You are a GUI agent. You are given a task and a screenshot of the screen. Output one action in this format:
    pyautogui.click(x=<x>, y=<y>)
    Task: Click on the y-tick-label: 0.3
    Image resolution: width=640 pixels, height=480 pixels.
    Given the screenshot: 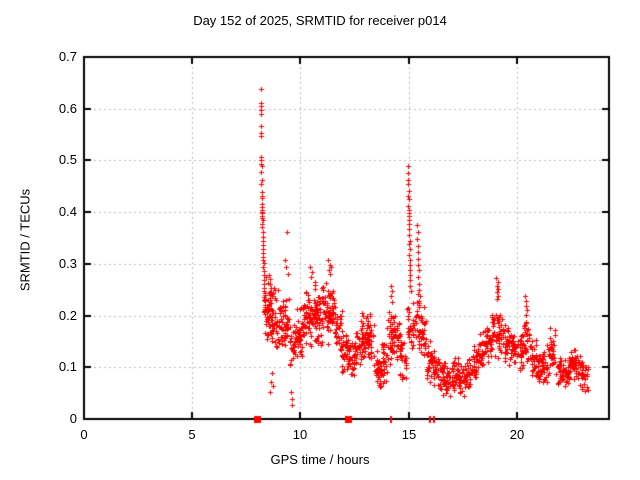 What is the action you would take?
    pyautogui.click(x=67, y=263)
    